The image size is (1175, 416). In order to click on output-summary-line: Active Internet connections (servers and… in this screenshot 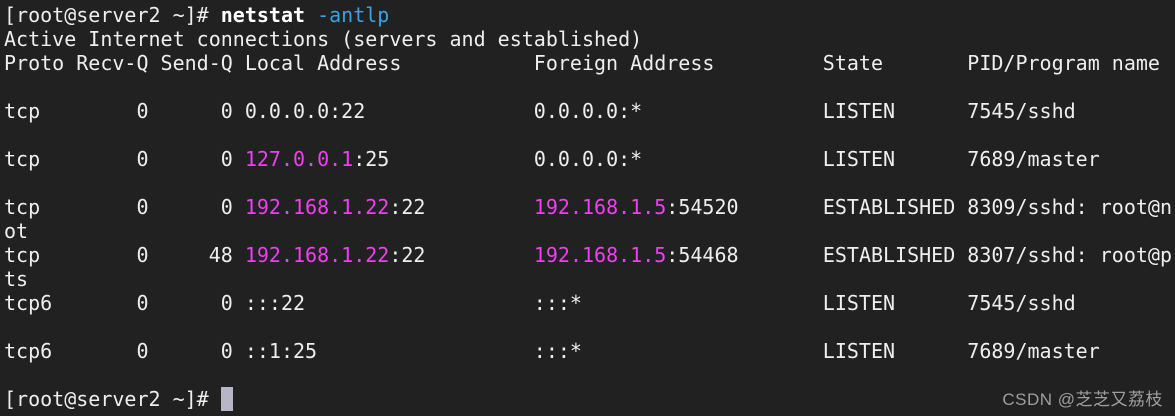, I will do `click(589, 39)`.